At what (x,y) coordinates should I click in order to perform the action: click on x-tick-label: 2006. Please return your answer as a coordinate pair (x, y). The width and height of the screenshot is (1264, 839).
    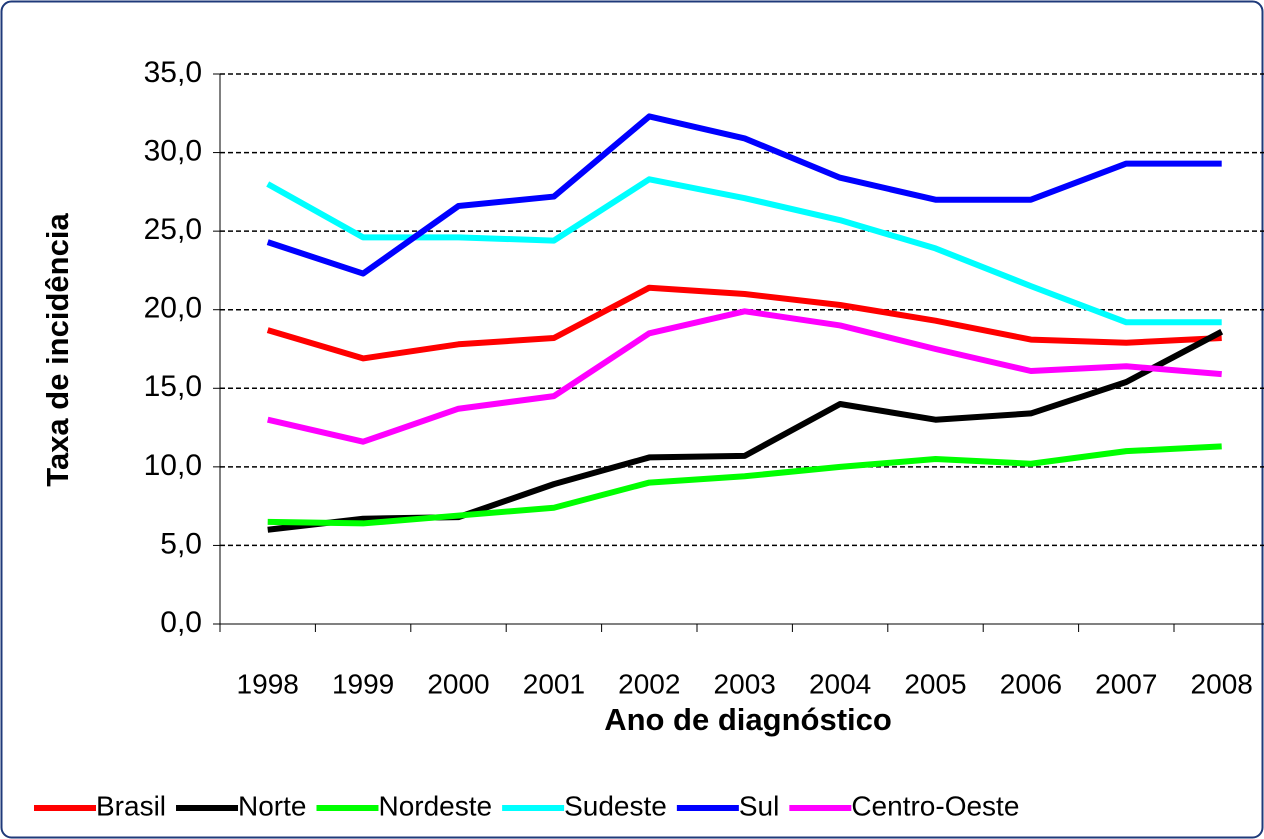
    Looking at the image, I should click on (1031, 683).